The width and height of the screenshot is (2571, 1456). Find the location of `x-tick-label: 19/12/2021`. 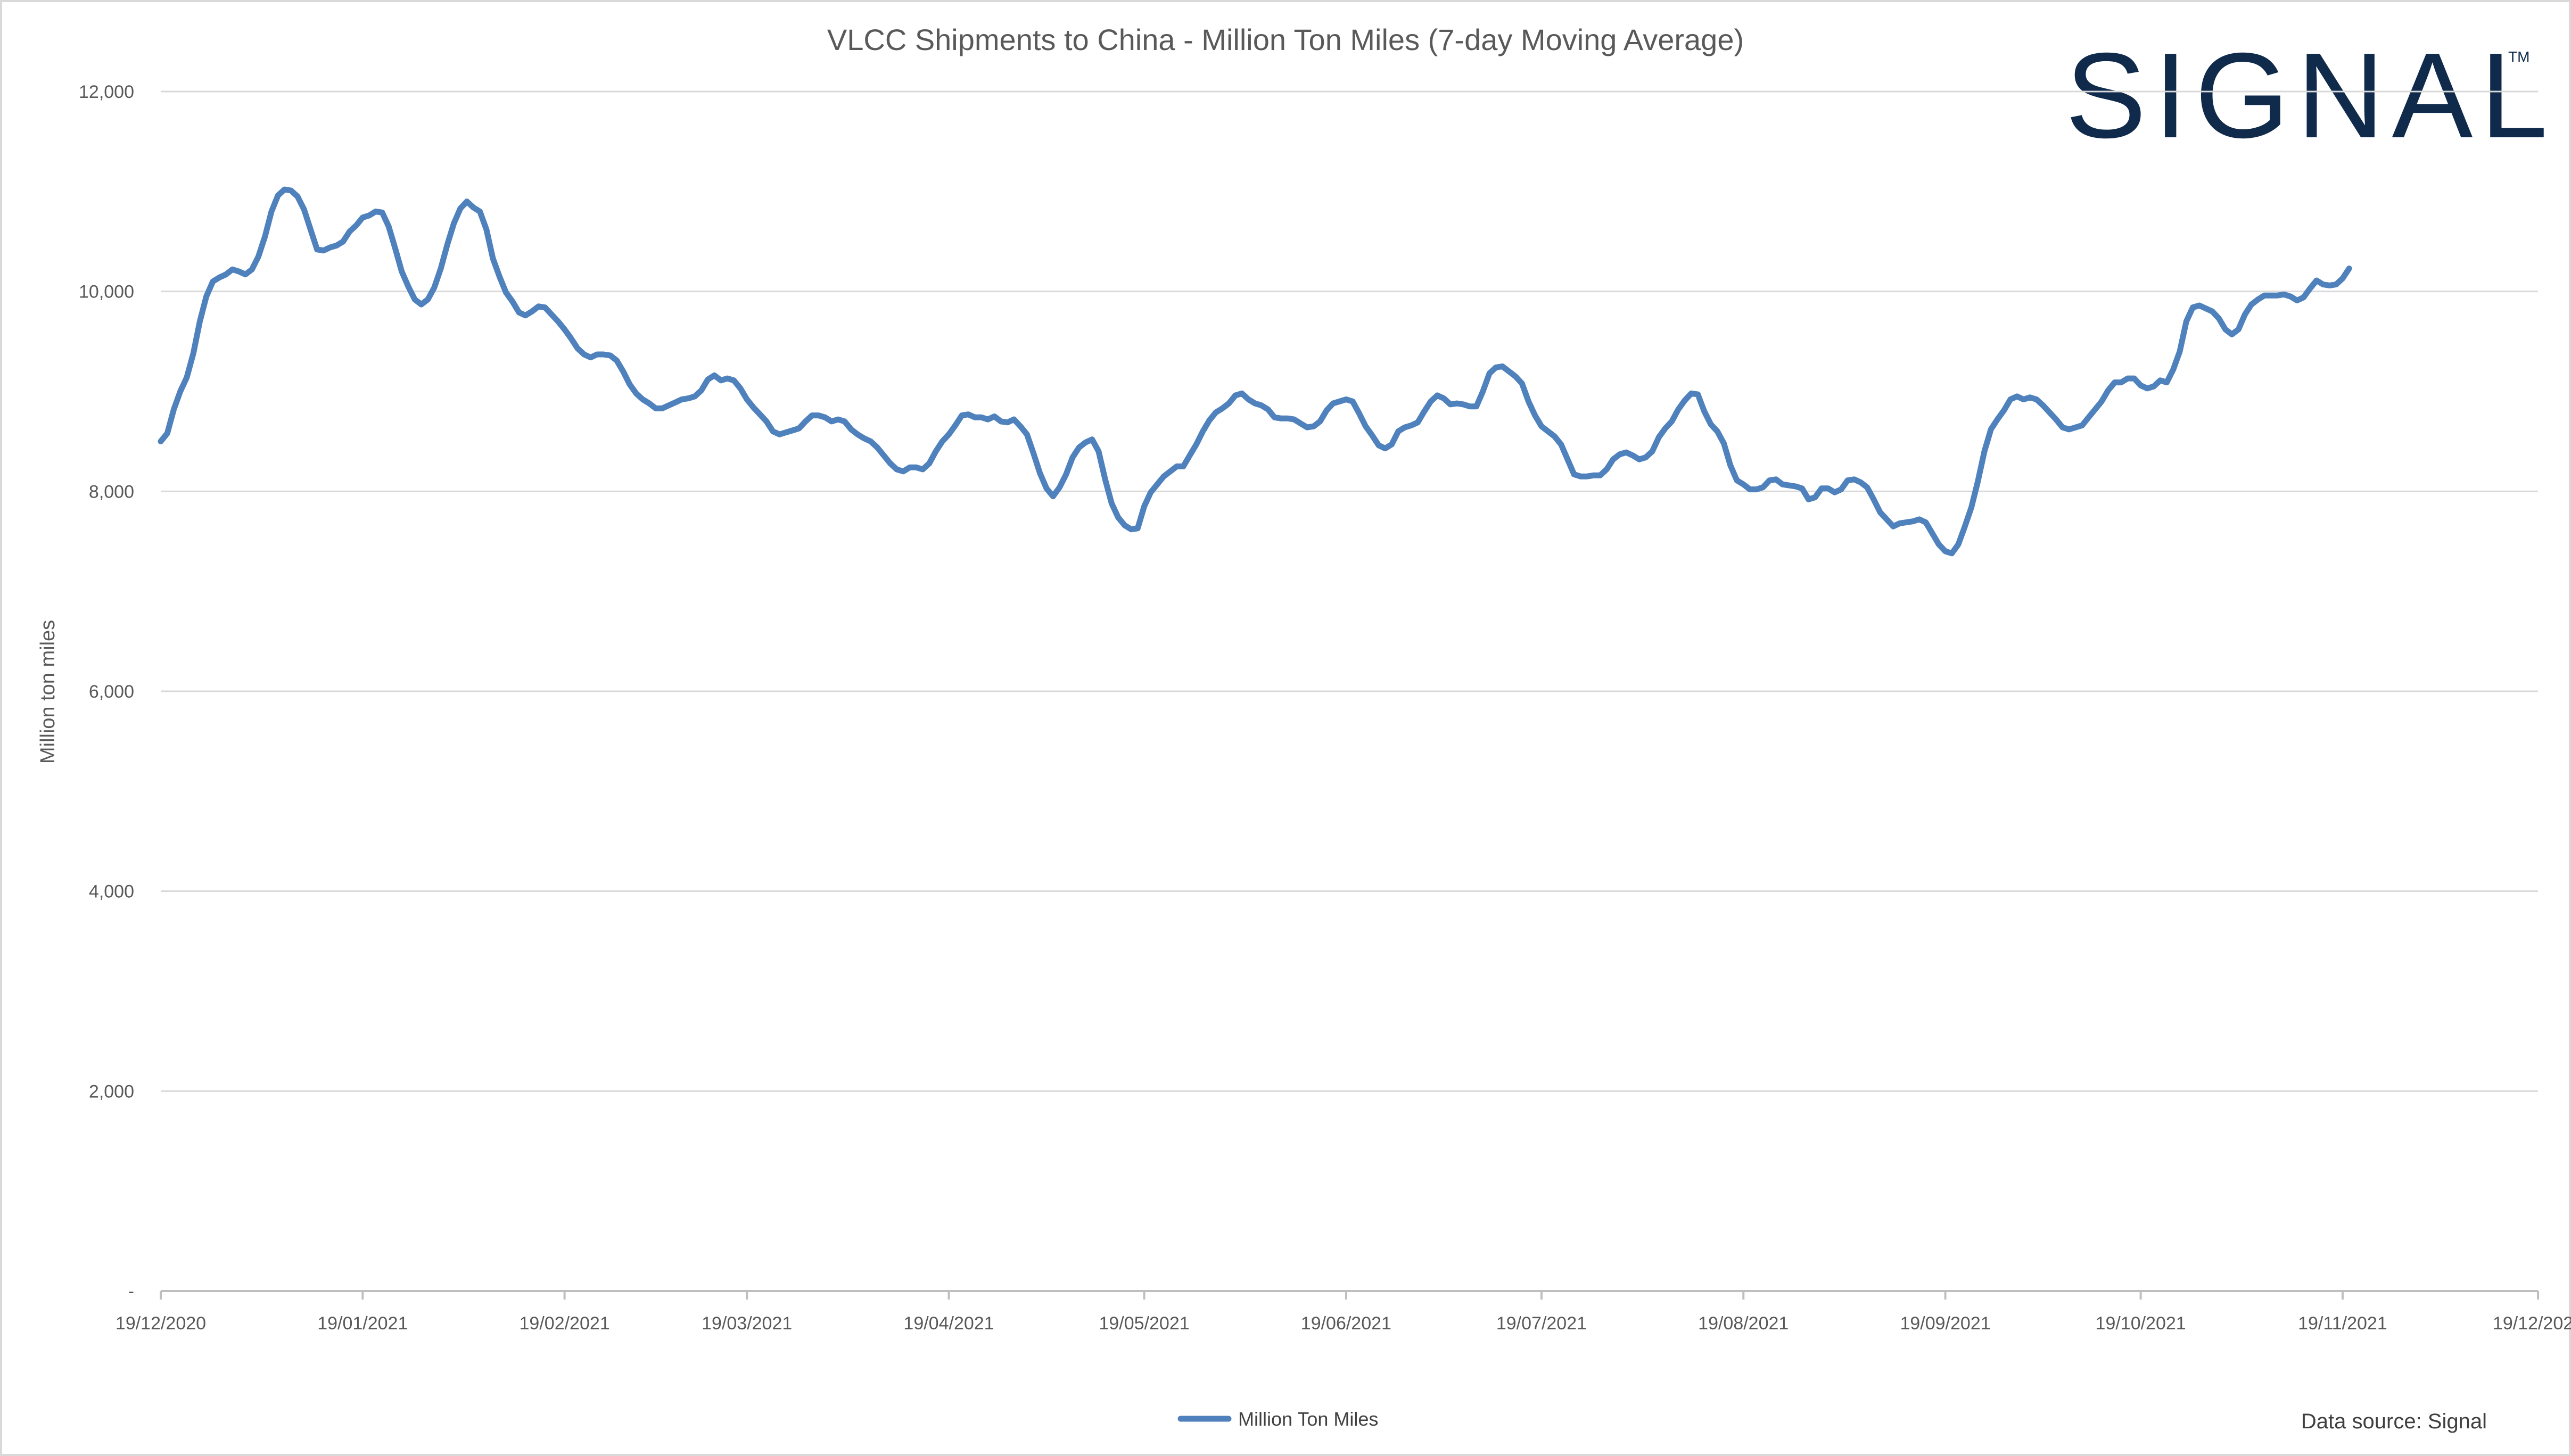

x-tick-label: 19/12/2021 is located at coordinates (2532, 1323).